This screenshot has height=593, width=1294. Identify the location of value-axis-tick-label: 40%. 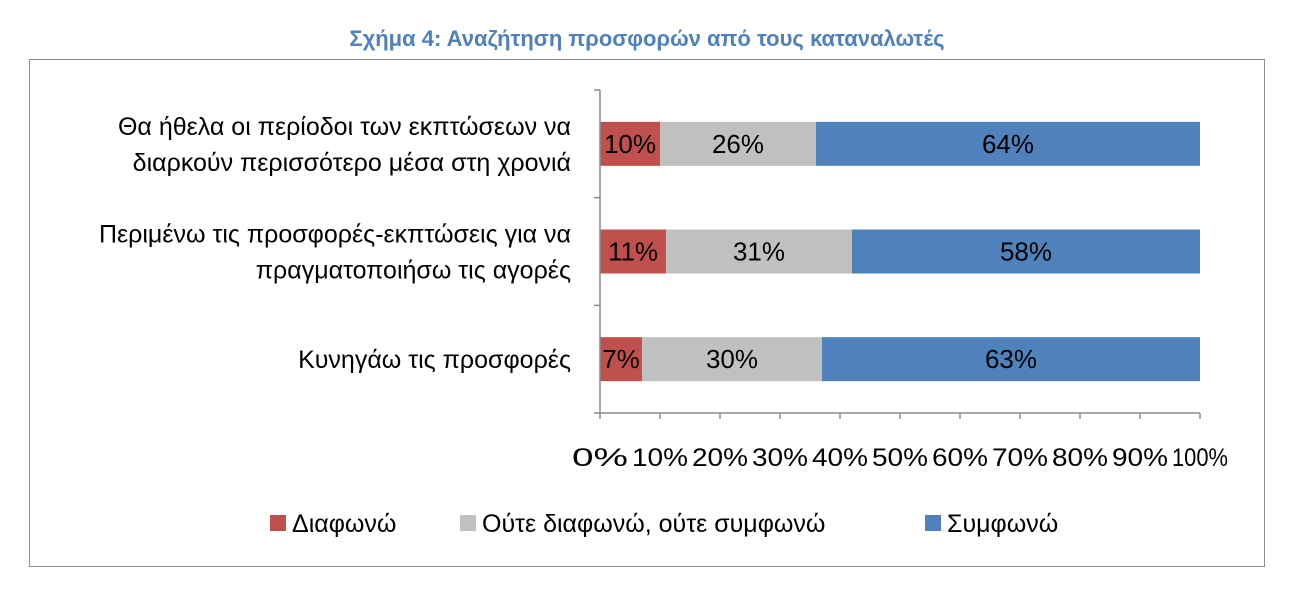
(840, 458).